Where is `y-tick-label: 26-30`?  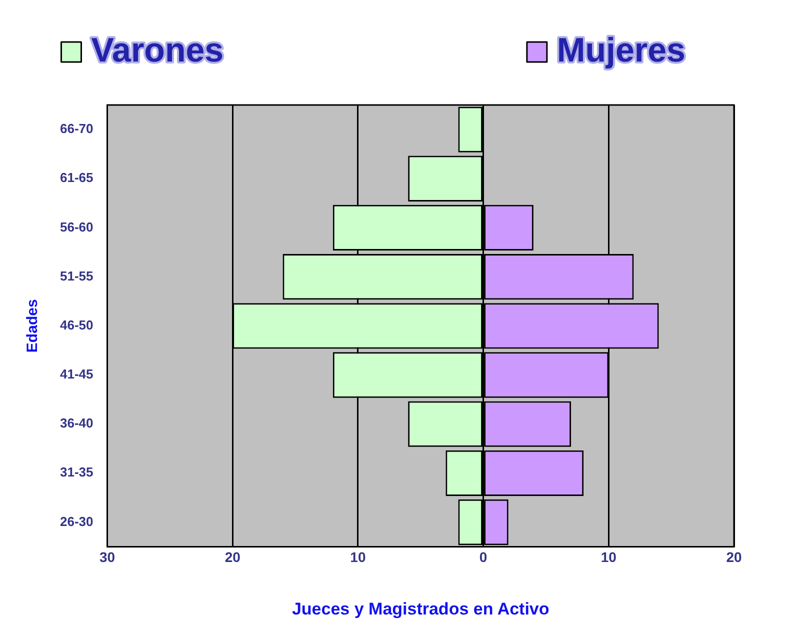 y-tick-label: 26-30 is located at coordinates (77, 521).